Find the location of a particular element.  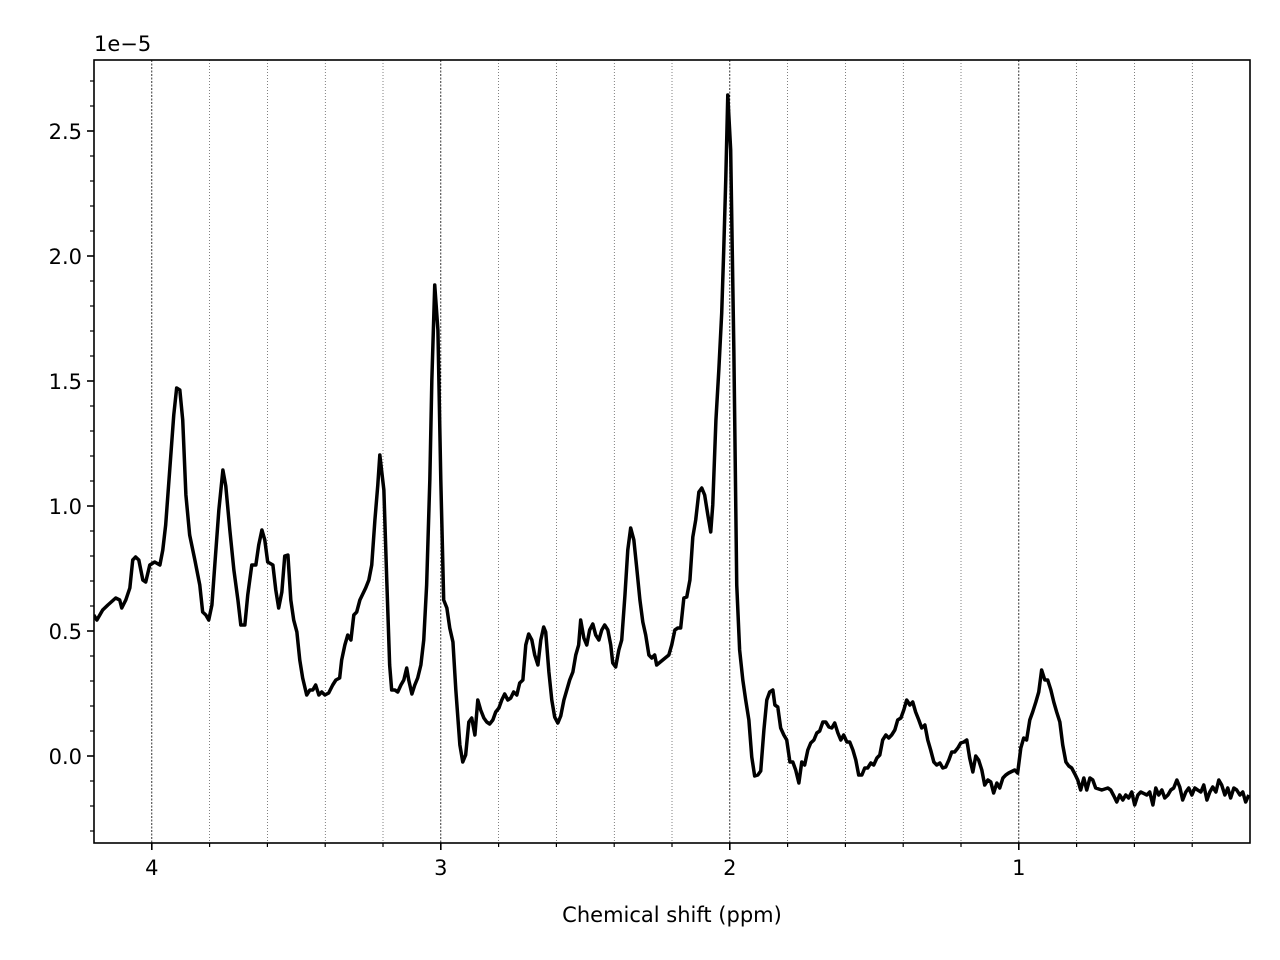

x-tick-label: 4 is located at coordinates (151, 868).